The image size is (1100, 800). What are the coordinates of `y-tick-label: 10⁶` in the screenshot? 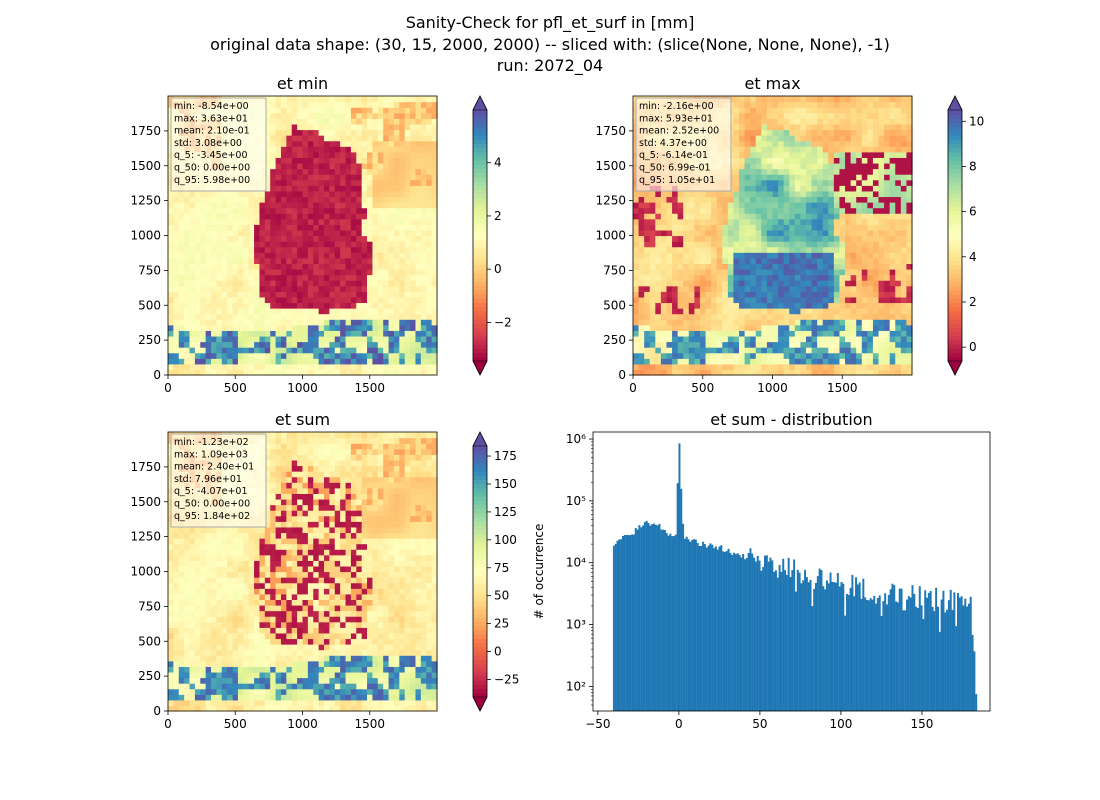 It's located at (576, 439).